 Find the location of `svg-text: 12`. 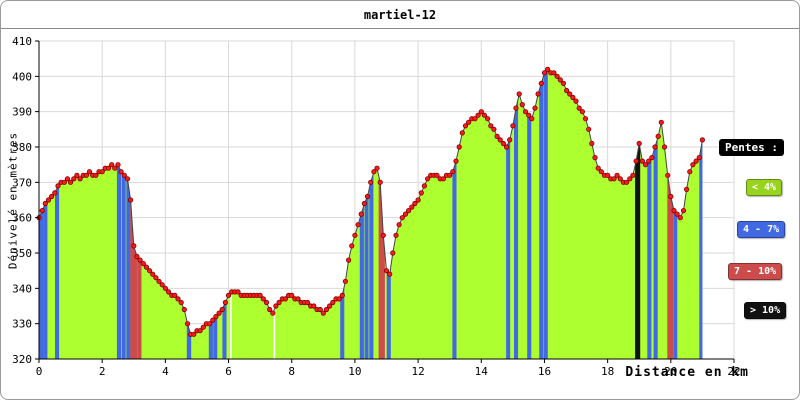

svg-text: 12 is located at coordinates (417, 371).